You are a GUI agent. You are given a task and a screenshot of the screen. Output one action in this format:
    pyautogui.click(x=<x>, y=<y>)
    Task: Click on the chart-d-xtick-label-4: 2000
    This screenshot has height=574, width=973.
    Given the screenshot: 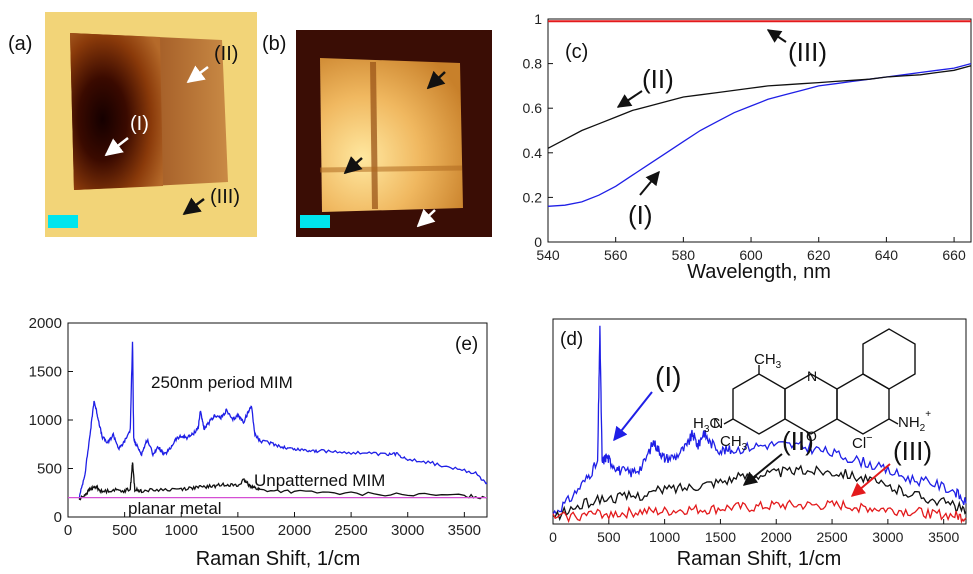 What is the action you would take?
    pyautogui.click(x=776, y=537)
    